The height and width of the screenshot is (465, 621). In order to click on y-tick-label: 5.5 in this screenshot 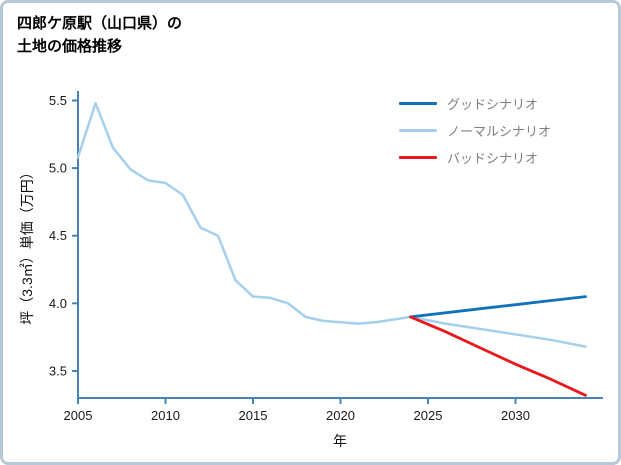, I will do `click(58, 100)`.